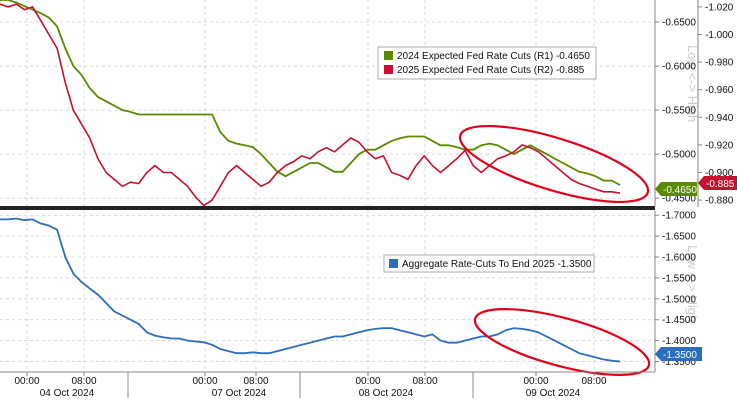 The image size is (737, 400). Describe the element at coordinates (386, 393) in the screenshot. I see `x-date-label: 08 Oct 2024` at that location.